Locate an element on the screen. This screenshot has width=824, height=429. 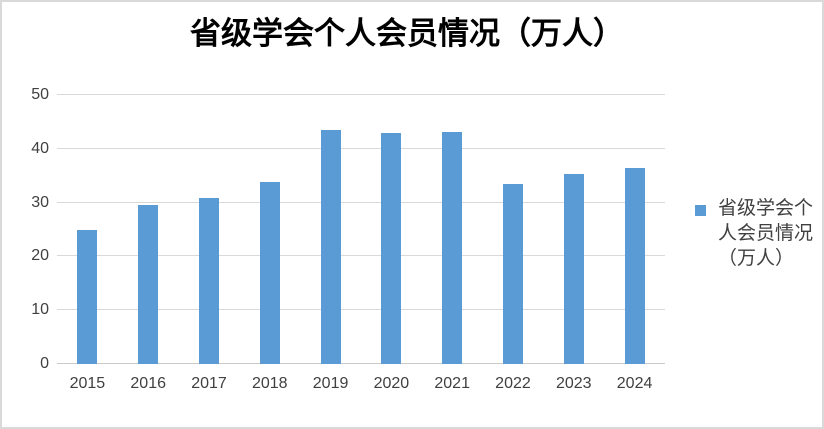
bar-2016 is located at coordinates (148, 284).